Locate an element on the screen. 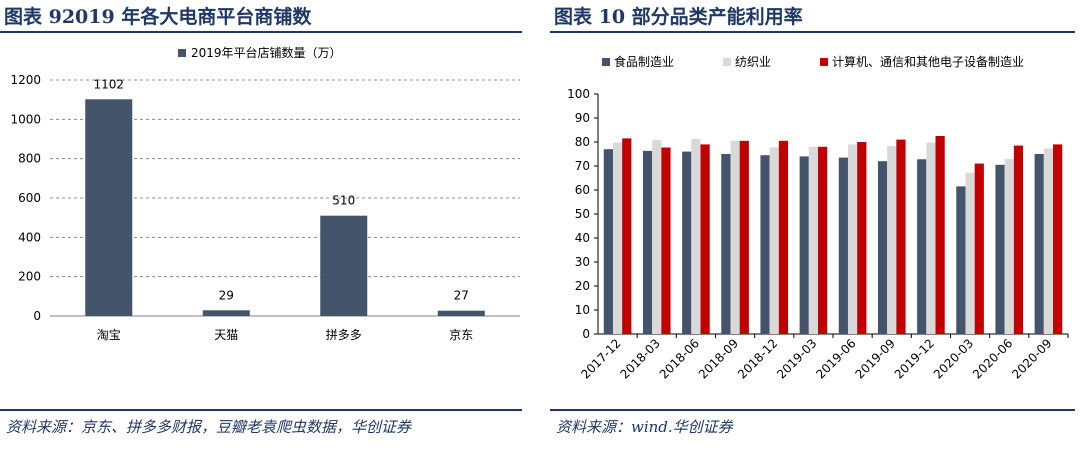 The height and width of the screenshot is (455, 1080). left-title-rule is located at coordinates (261, 32).